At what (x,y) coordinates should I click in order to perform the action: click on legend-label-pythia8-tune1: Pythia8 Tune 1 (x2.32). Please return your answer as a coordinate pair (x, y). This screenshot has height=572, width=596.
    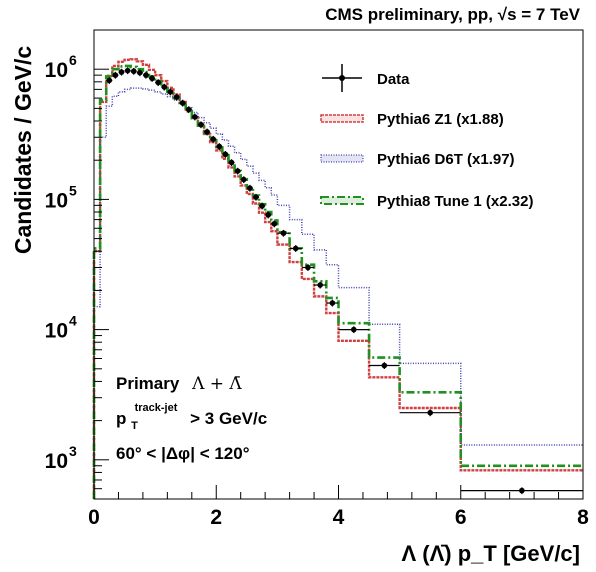
    Looking at the image, I should click on (455, 201).